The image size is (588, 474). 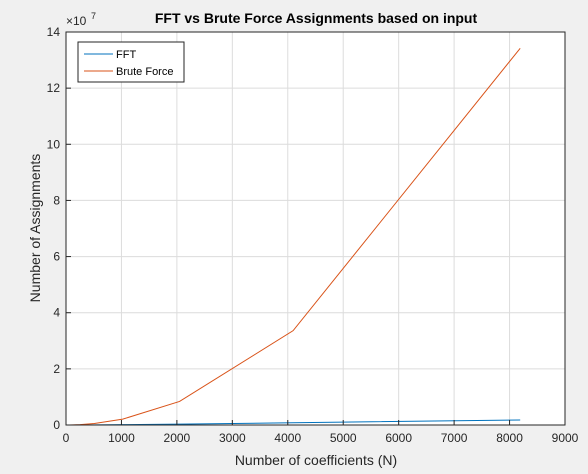 I want to click on y-axis-ticks: 0 2 4 6 8 10 12 14, so click(x=59, y=228).